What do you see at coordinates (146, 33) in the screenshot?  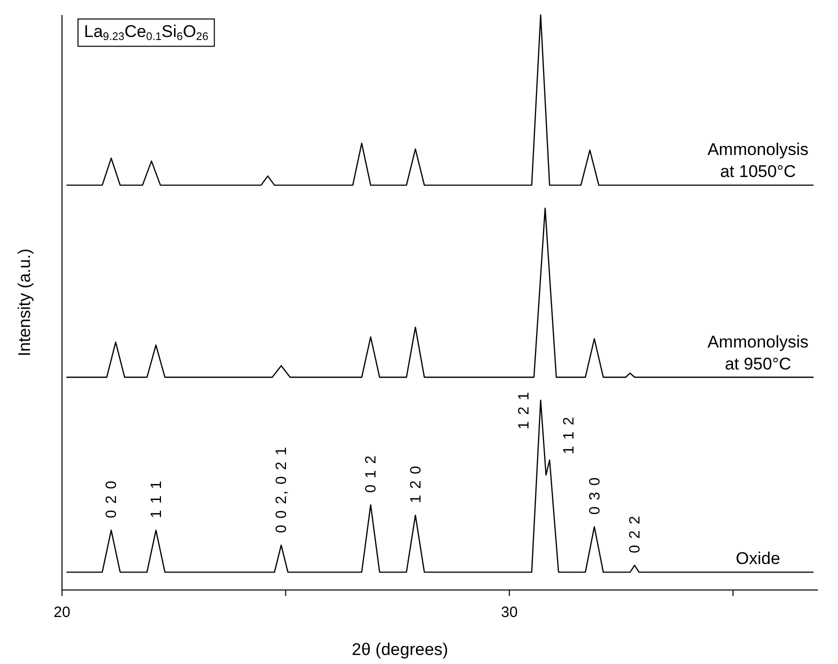 I see `text: La$_{9.23}$Ce$_{0.1}$Si$_{6}$O$_{26}$` at bounding box center [146, 33].